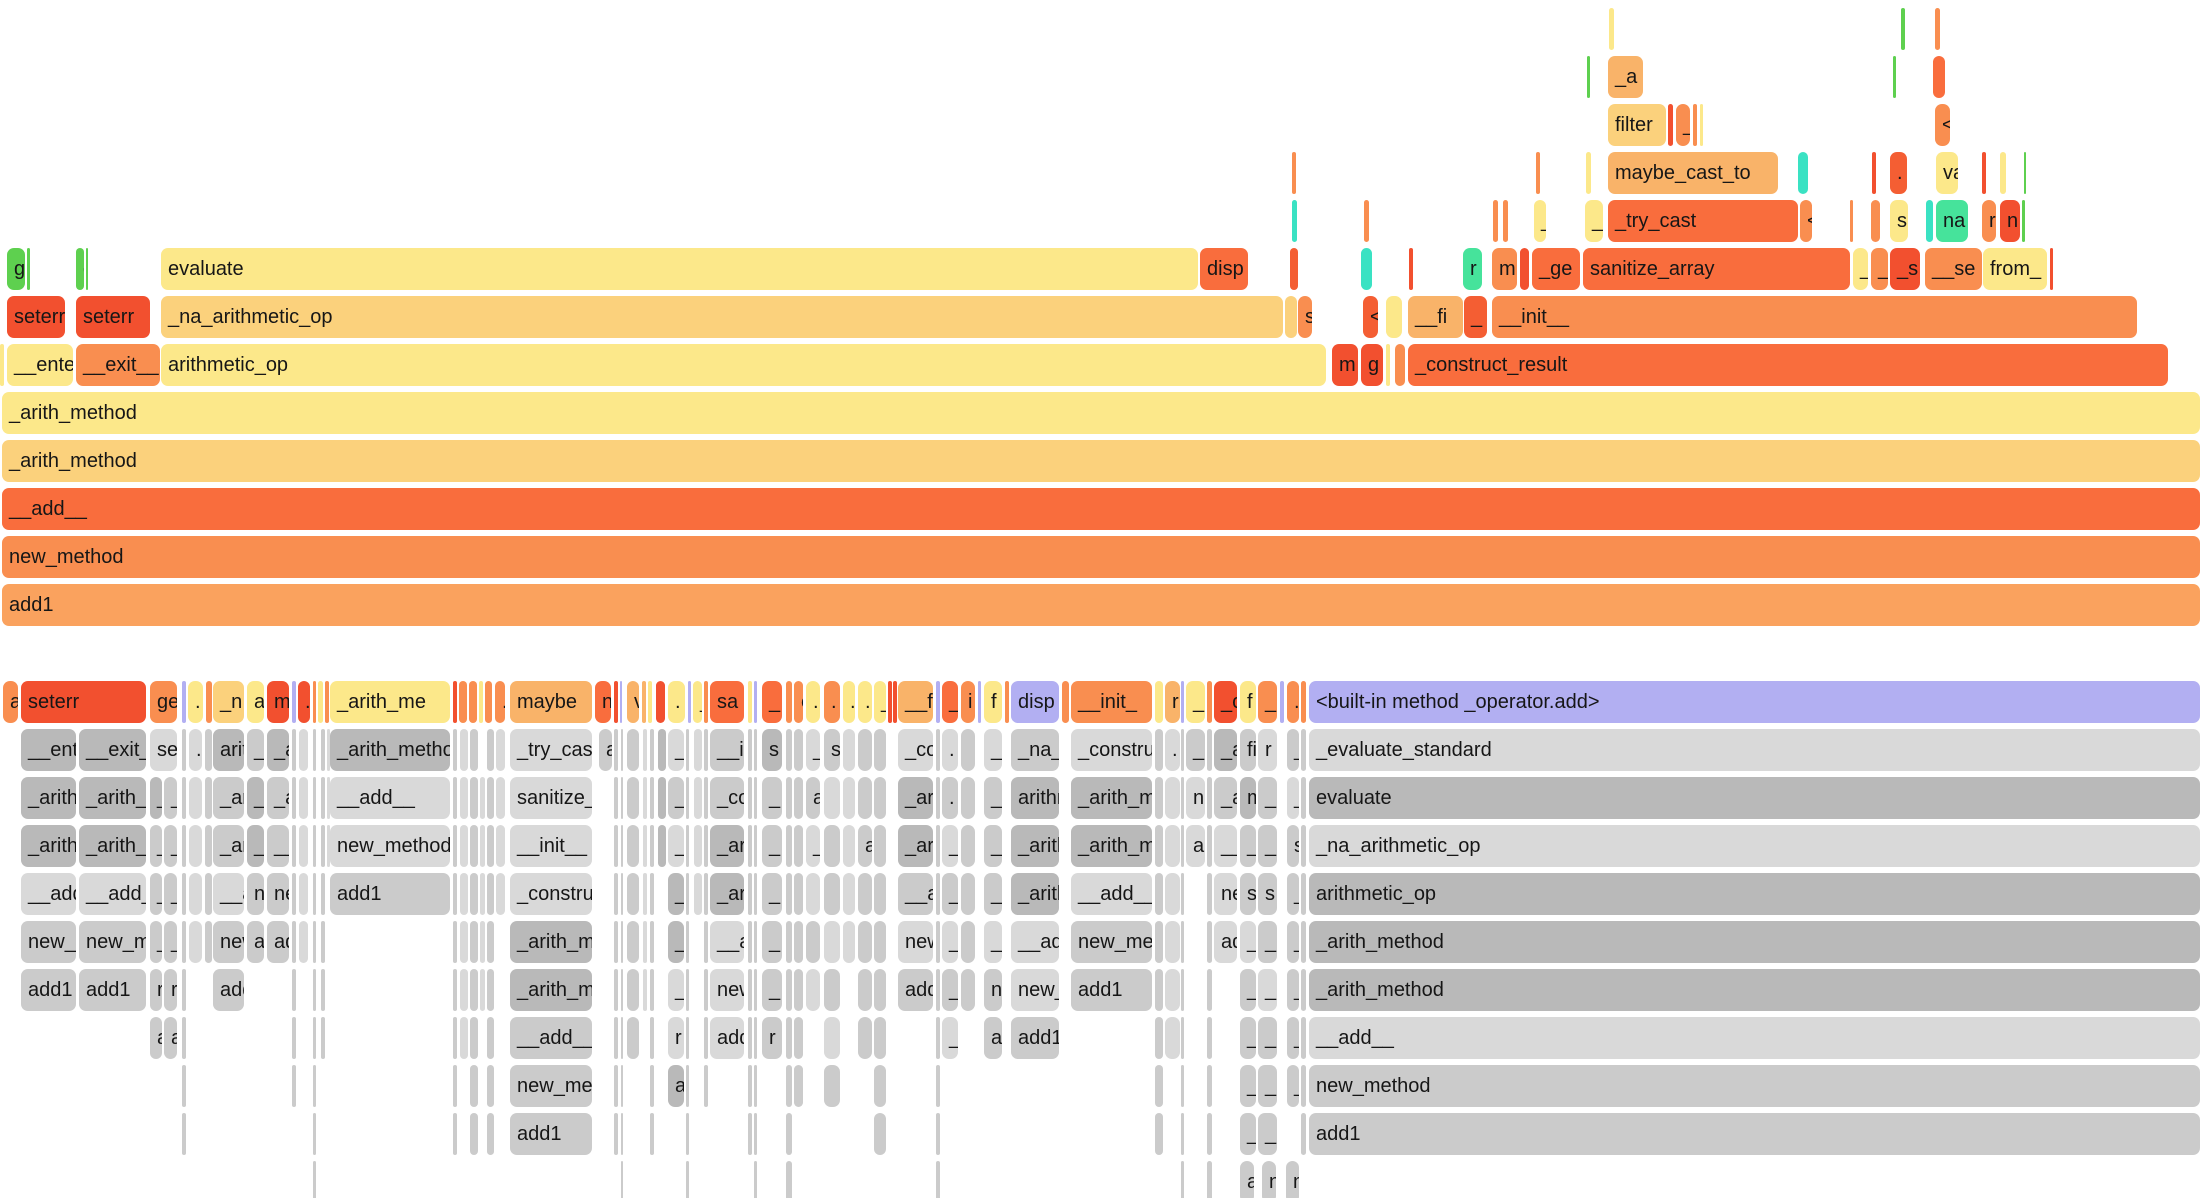 The image size is (2206, 1198). I want to click on frame-construct-result: _construct_result, so click(551, 894).